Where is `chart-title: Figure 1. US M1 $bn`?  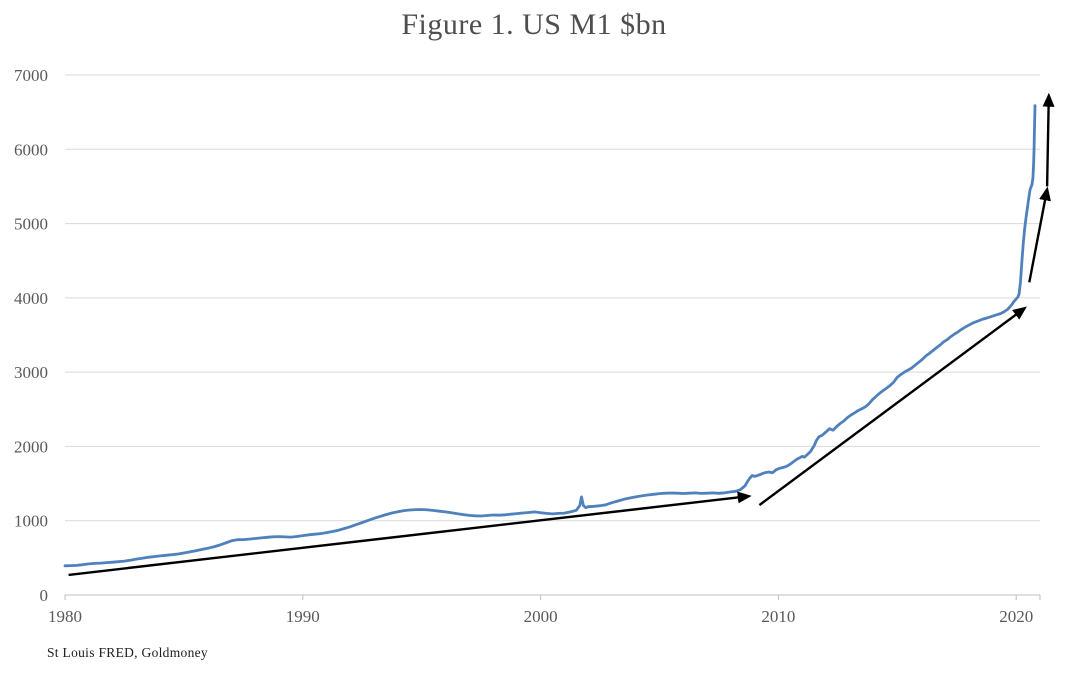
chart-title: Figure 1. US M1 $bn is located at coordinates (534, 24).